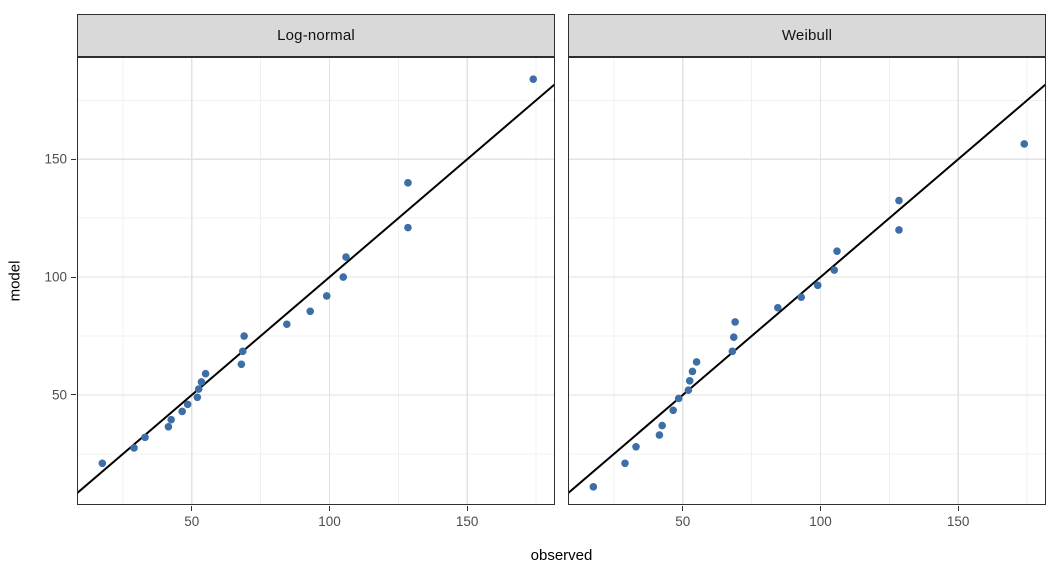 The height and width of the screenshot is (576, 1056). I want to click on facet-strip-label: Weibull, so click(807, 35).